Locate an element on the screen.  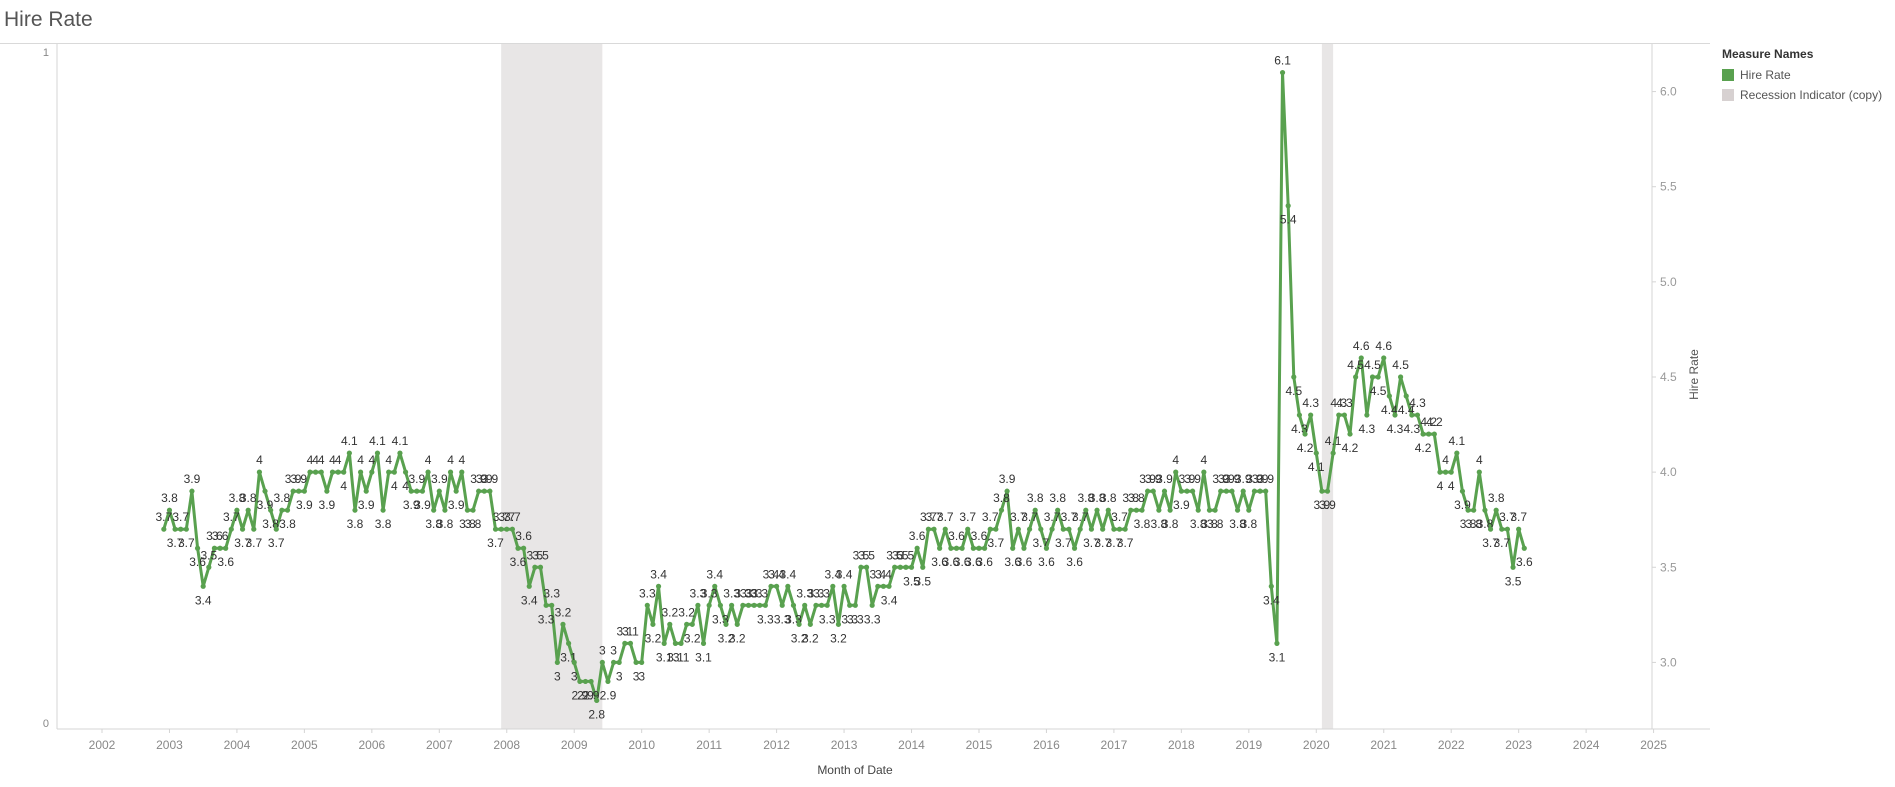
data-label: 4.1 is located at coordinates (1316, 467).